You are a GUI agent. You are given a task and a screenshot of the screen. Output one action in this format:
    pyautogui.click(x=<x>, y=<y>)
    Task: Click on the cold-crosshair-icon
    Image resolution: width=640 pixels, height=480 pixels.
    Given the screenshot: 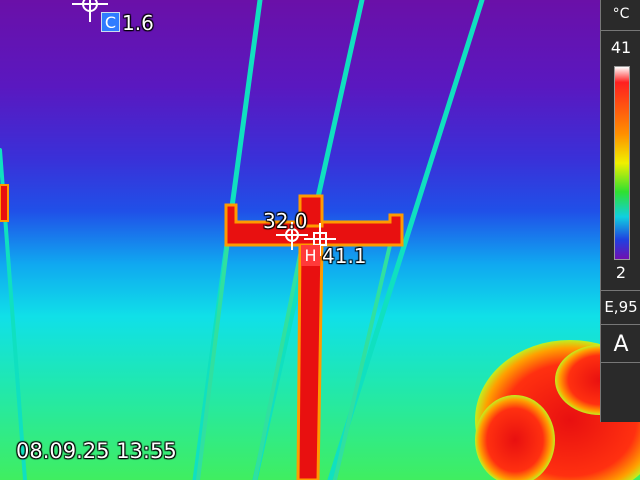 What is the action you would take?
    pyautogui.click(x=90, y=11)
    